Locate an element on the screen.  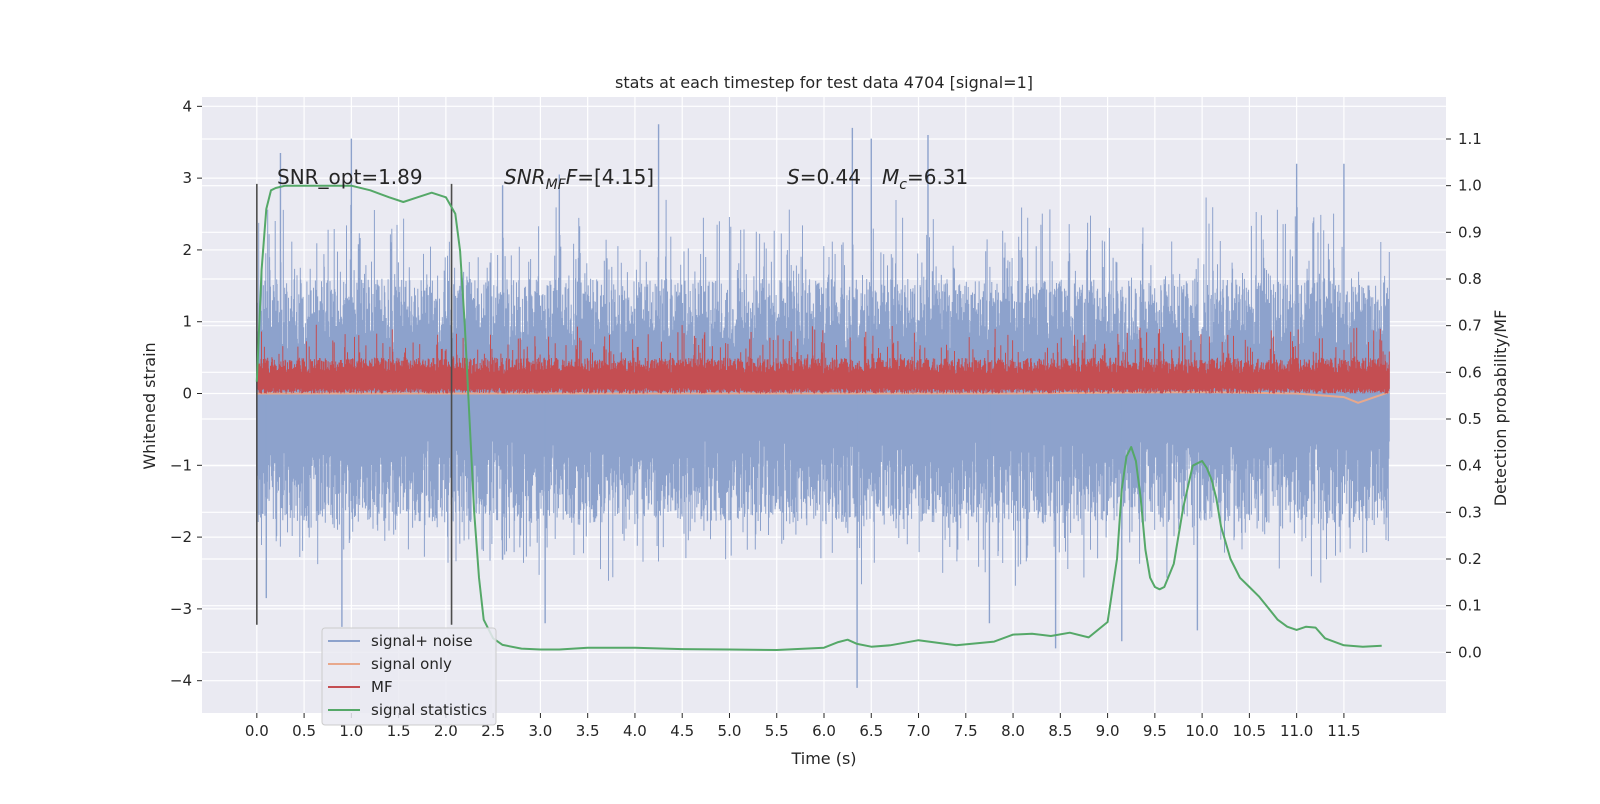
y-right-tick-label: 1.0 is located at coordinates (1470, 186).